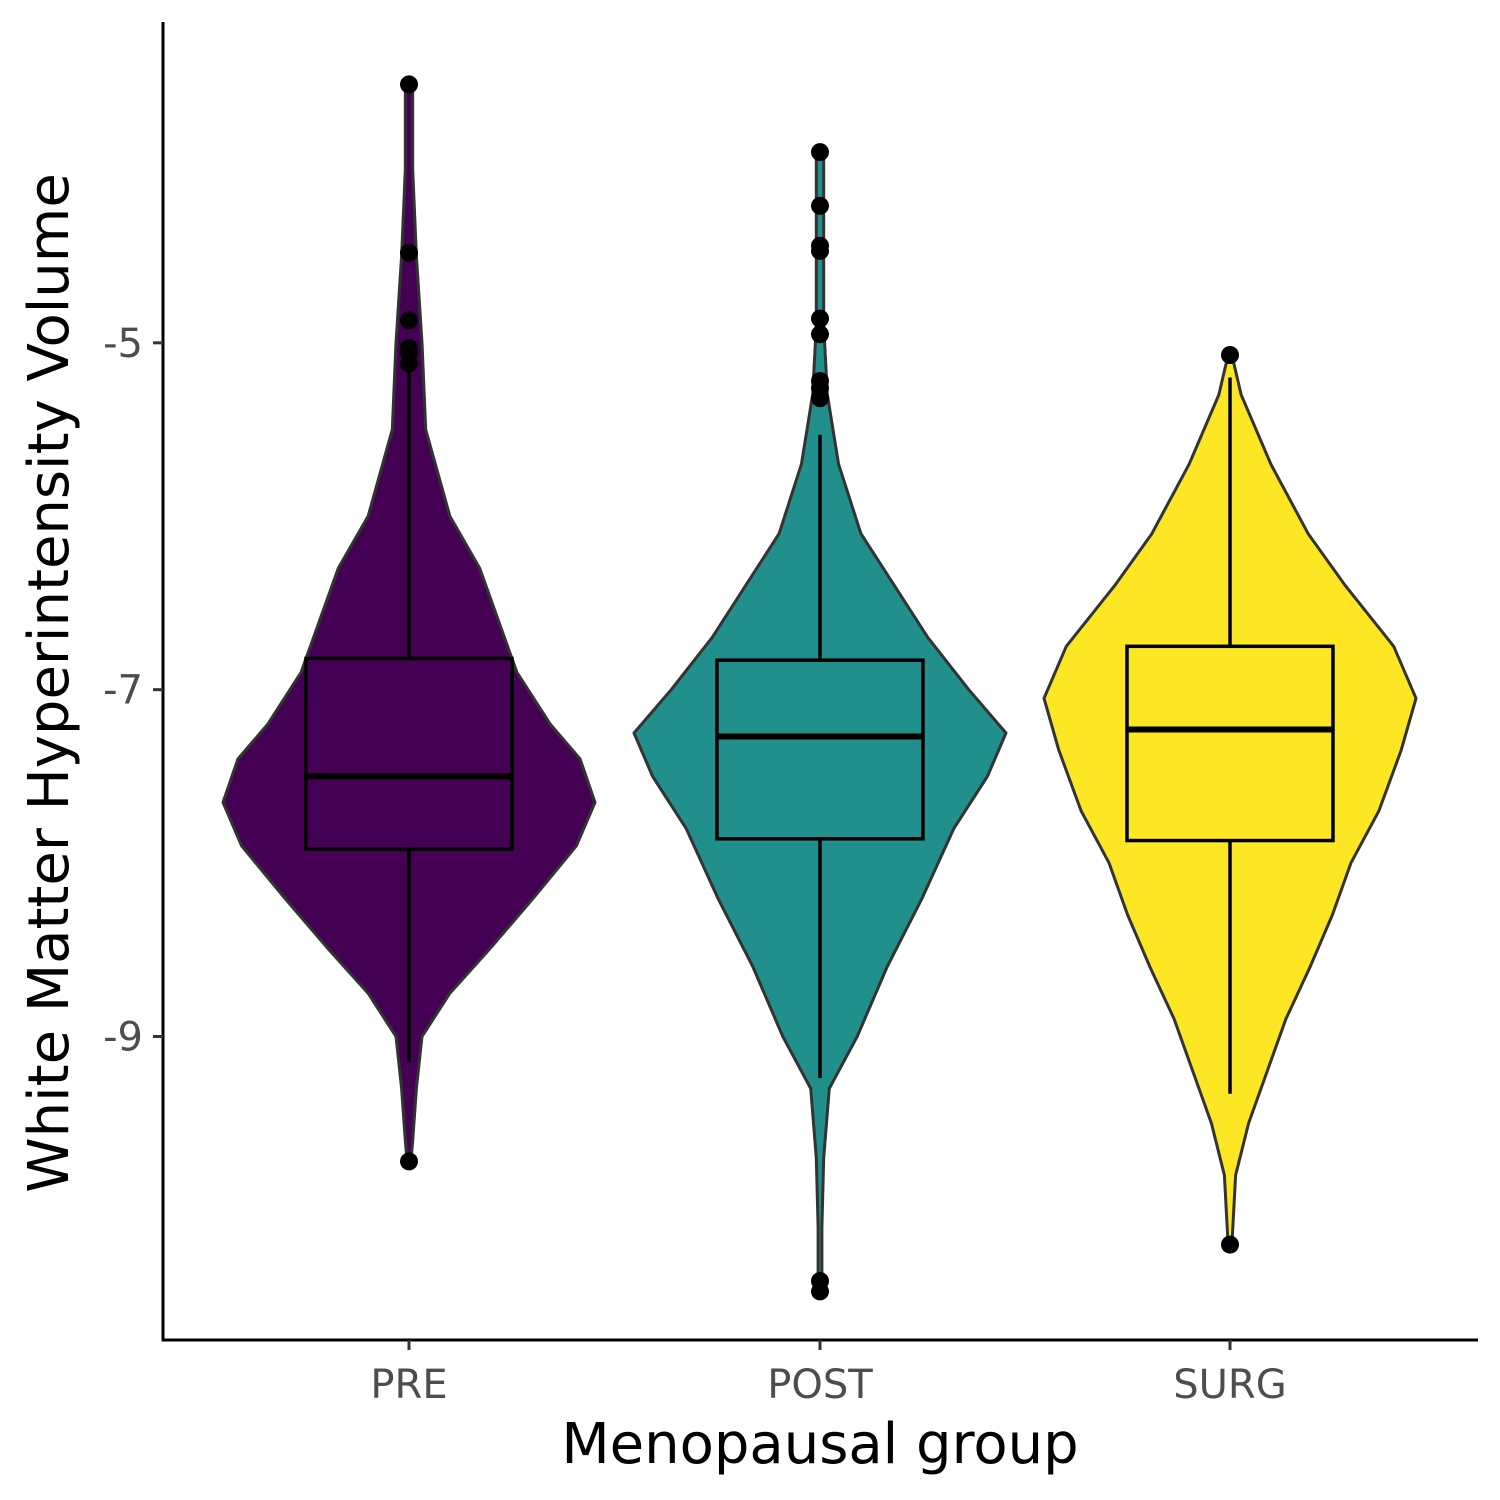  Describe the element at coordinates (819, 1444) in the screenshot. I see `x-axis-title: Menopausal group` at that location.